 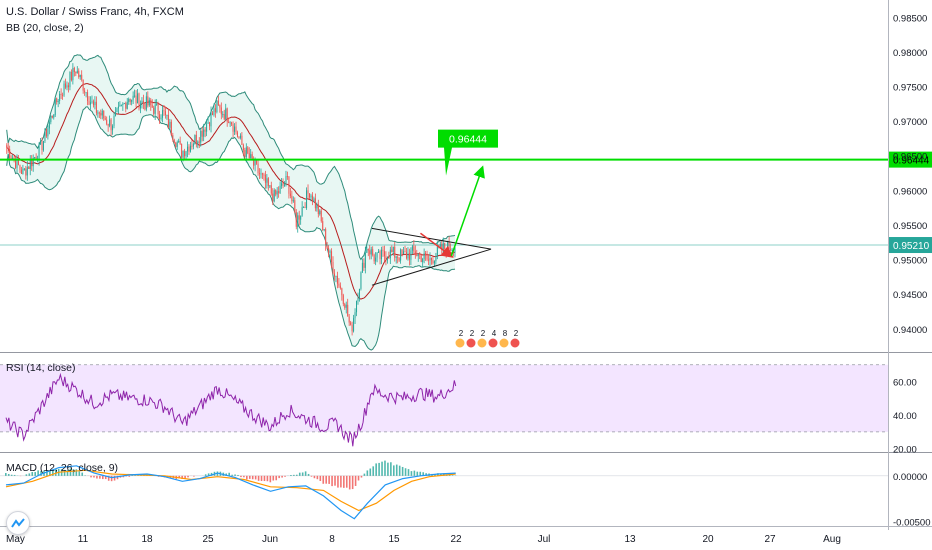 What do you see at coordinates (708, 539) in the screenshot?
I see `time-tick-label: 20` at bounding box center [708, 539].